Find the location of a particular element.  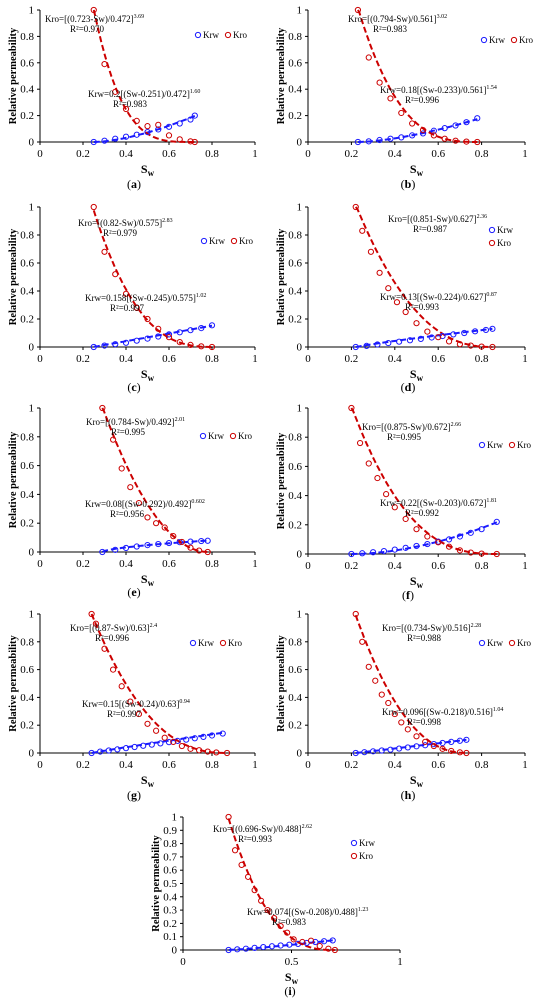

kro-equation-exponent: 2.36 is located at coordinates (482, 217).